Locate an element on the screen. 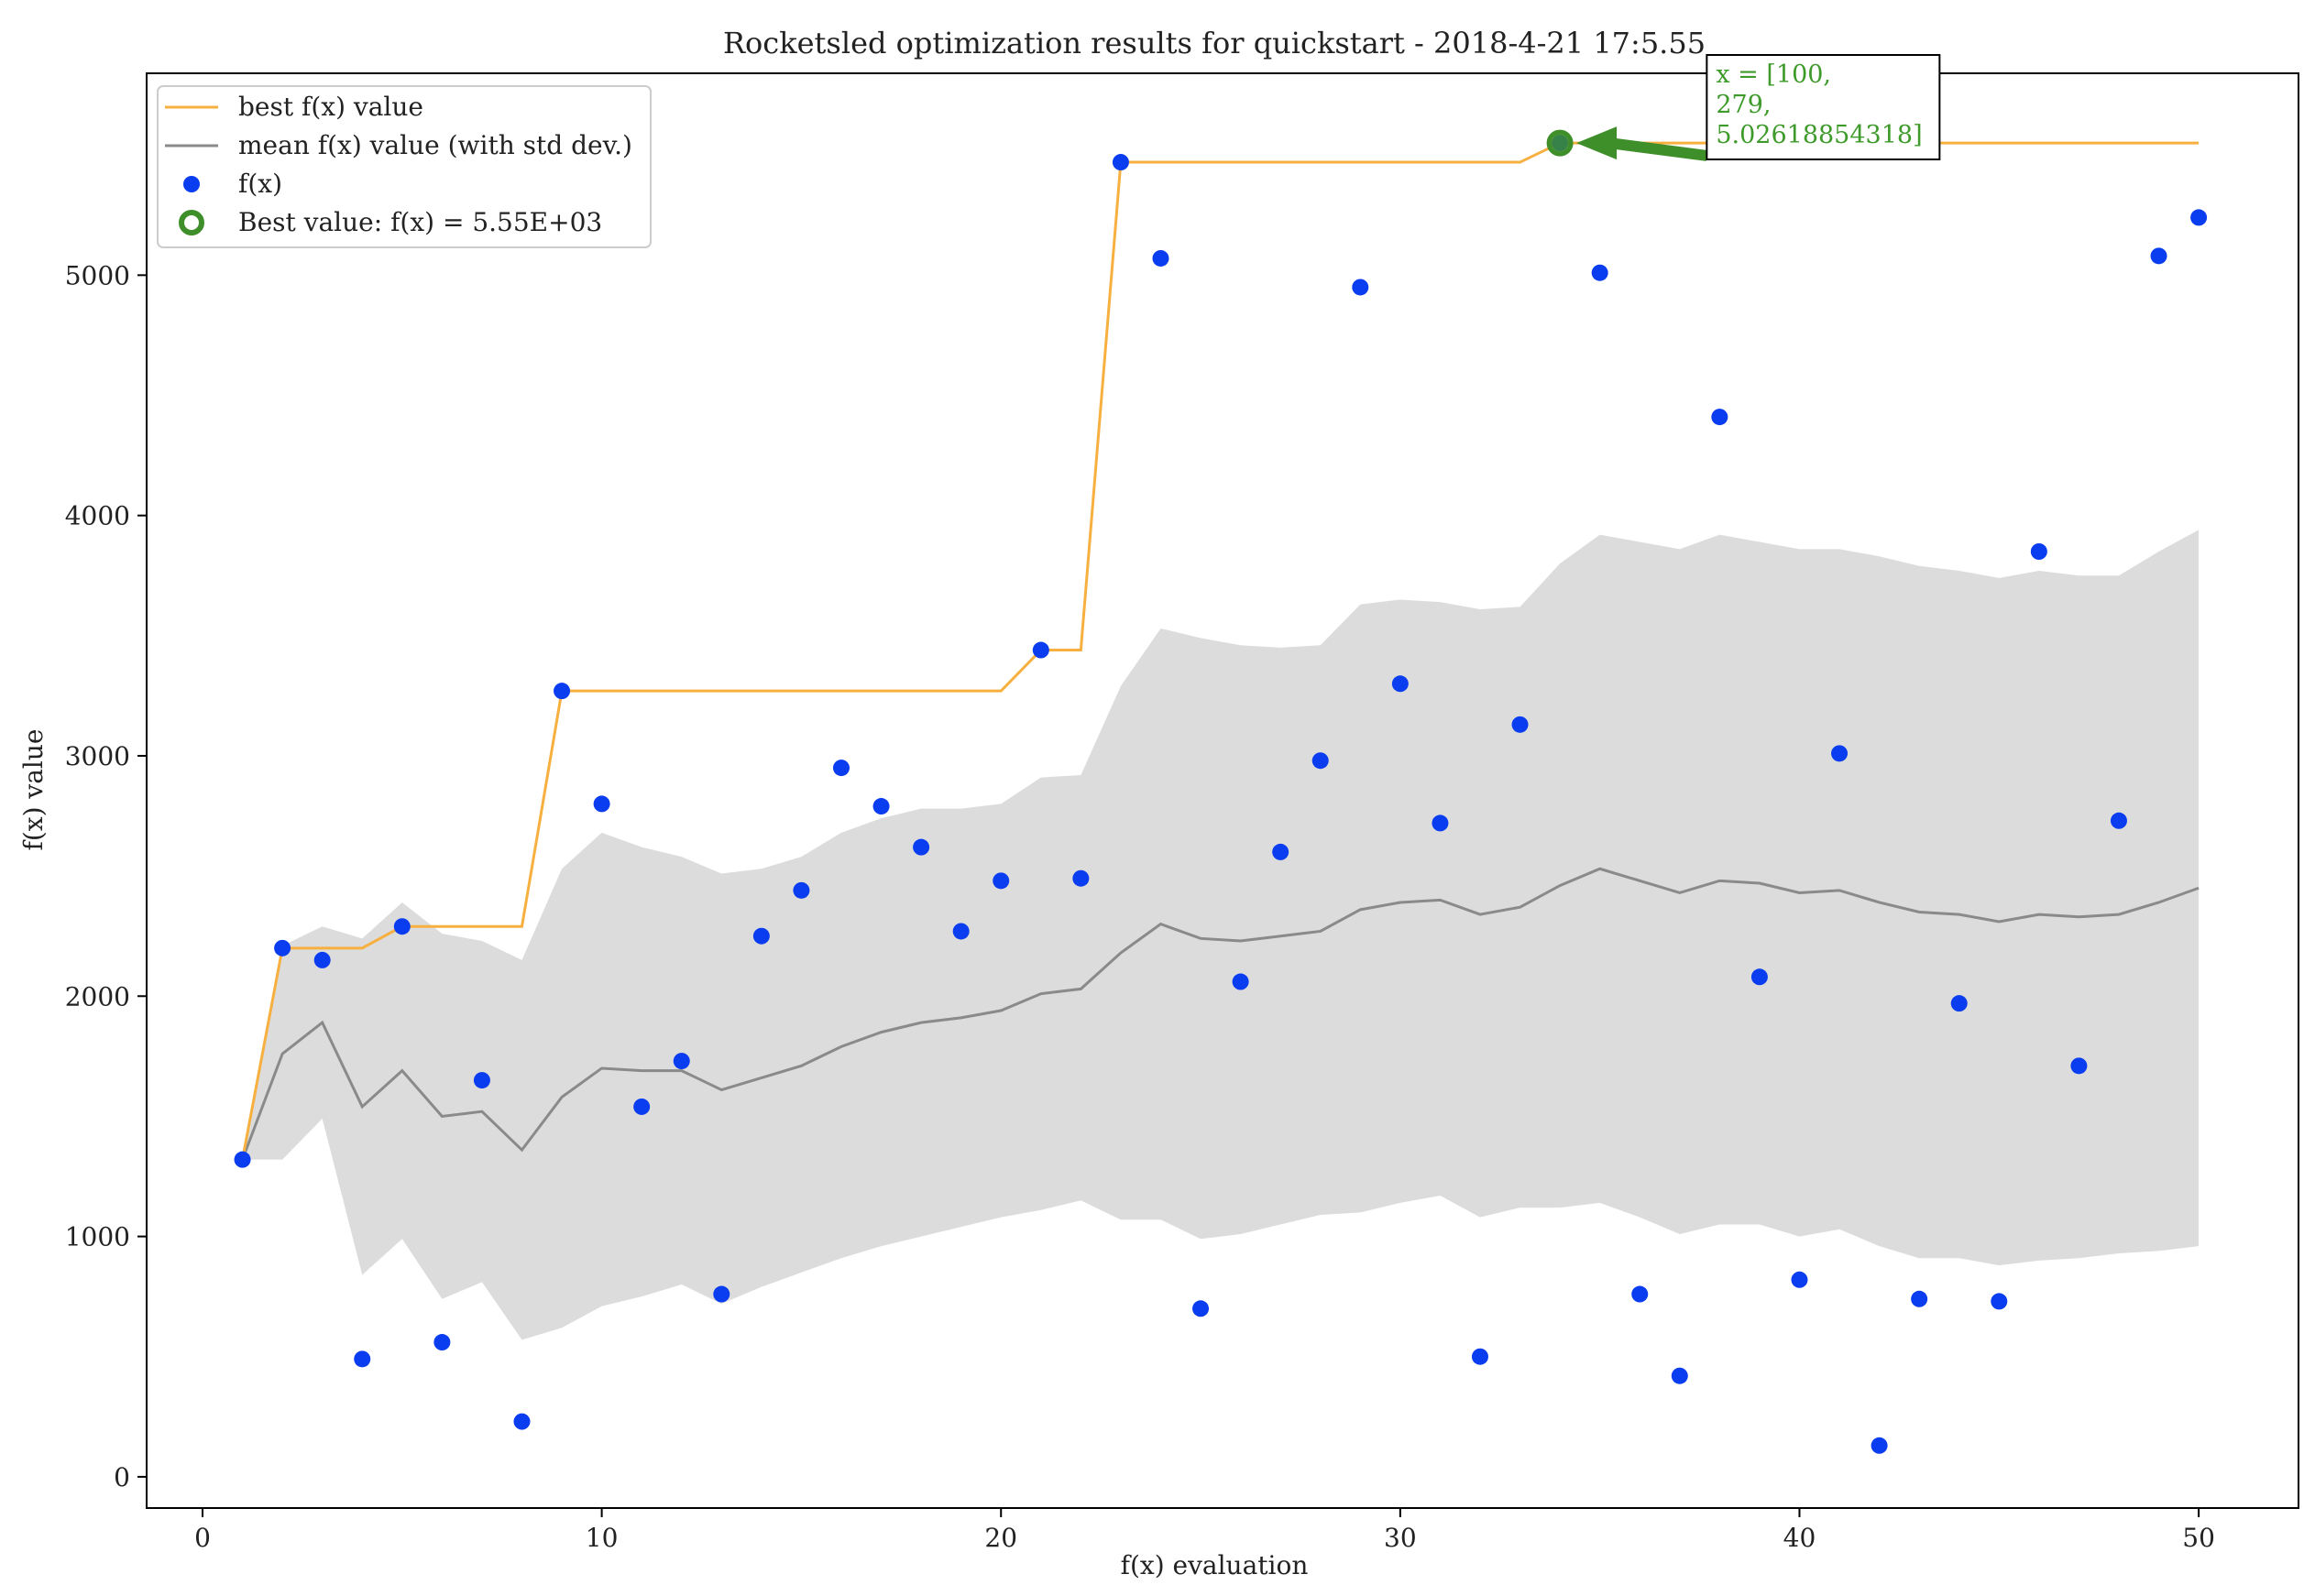  y-axis-label: f(x) value is located at coordinates (33, 790).